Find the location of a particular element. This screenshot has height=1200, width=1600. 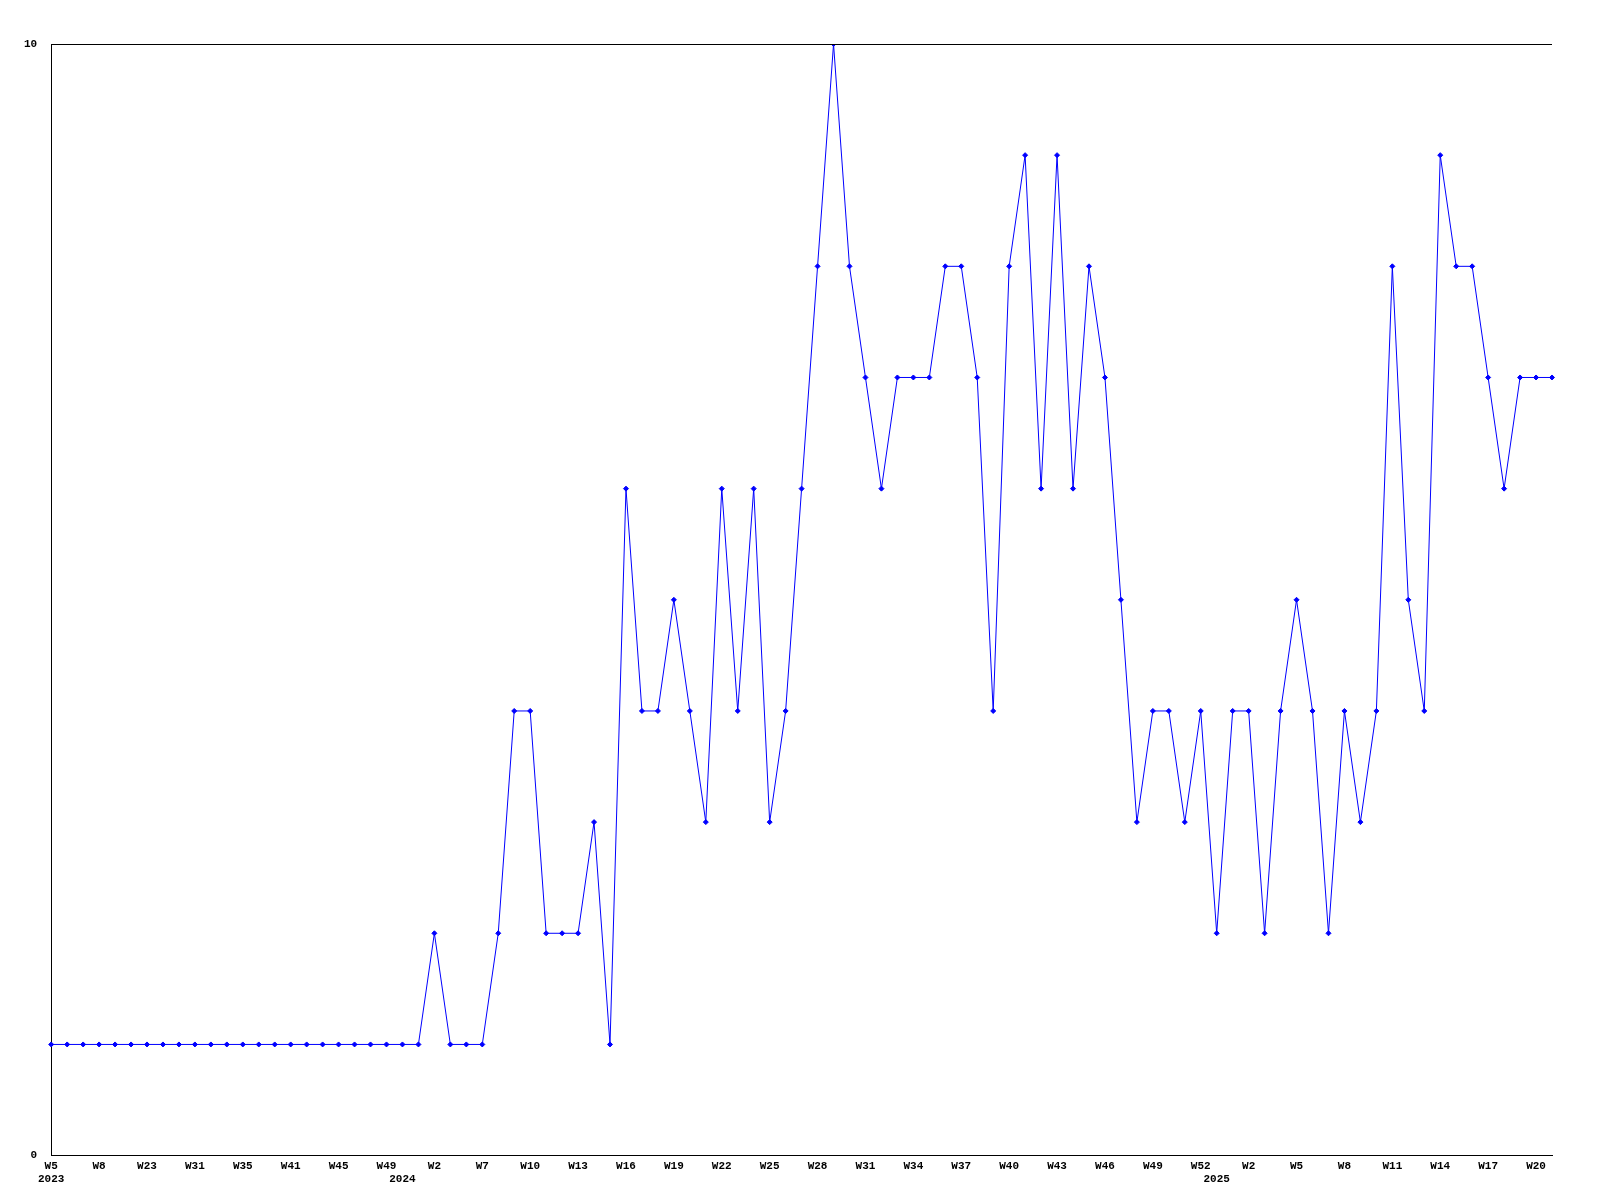

x-tick-label: W52 is located at coordinates (1200, 1165).